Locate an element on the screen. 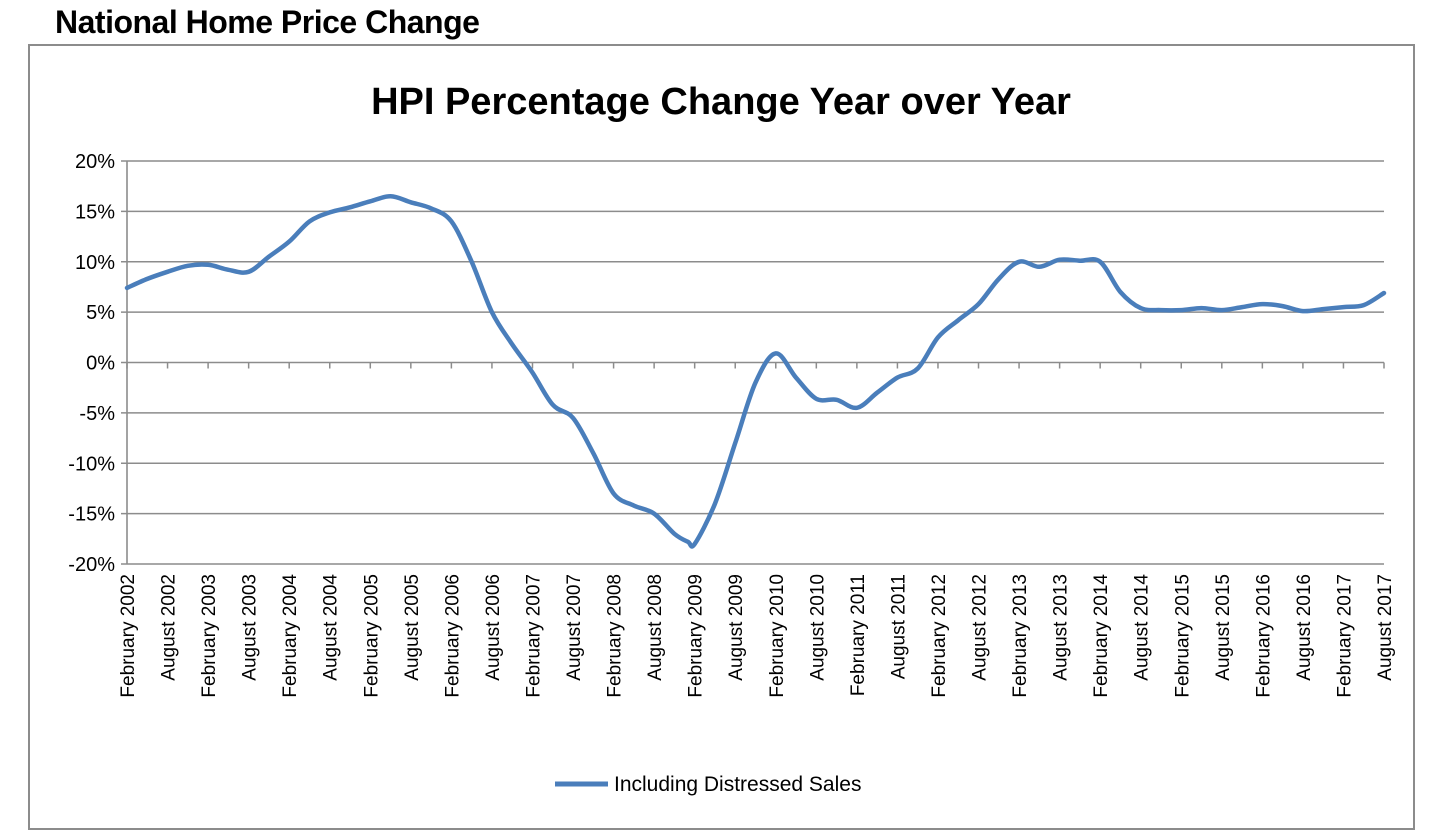  y-tick-label: -15% is located at coordinates (91, 515).